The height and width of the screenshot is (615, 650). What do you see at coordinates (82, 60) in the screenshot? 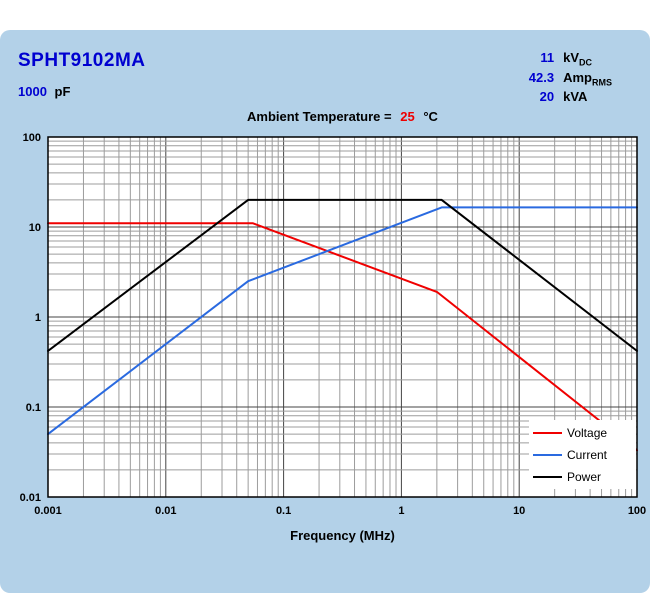
I see `part-number: SPHT9102MA` at bounding box center [82, 60].